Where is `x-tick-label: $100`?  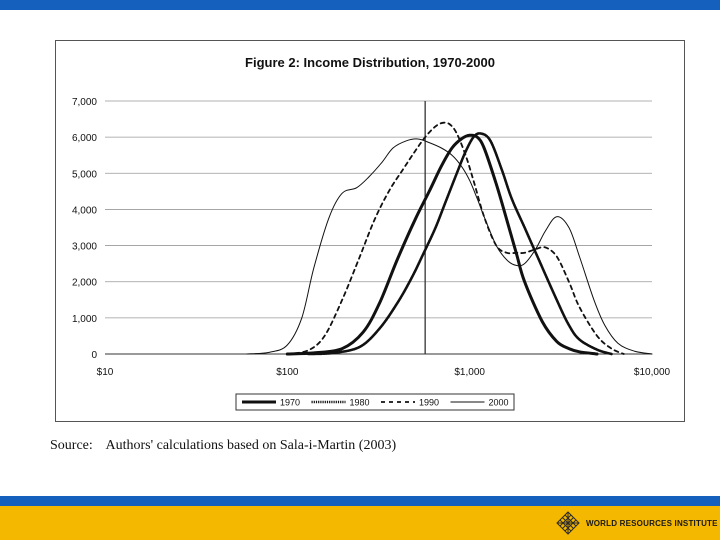 x-tick-label: $100 is located at coordinates (287, 372).